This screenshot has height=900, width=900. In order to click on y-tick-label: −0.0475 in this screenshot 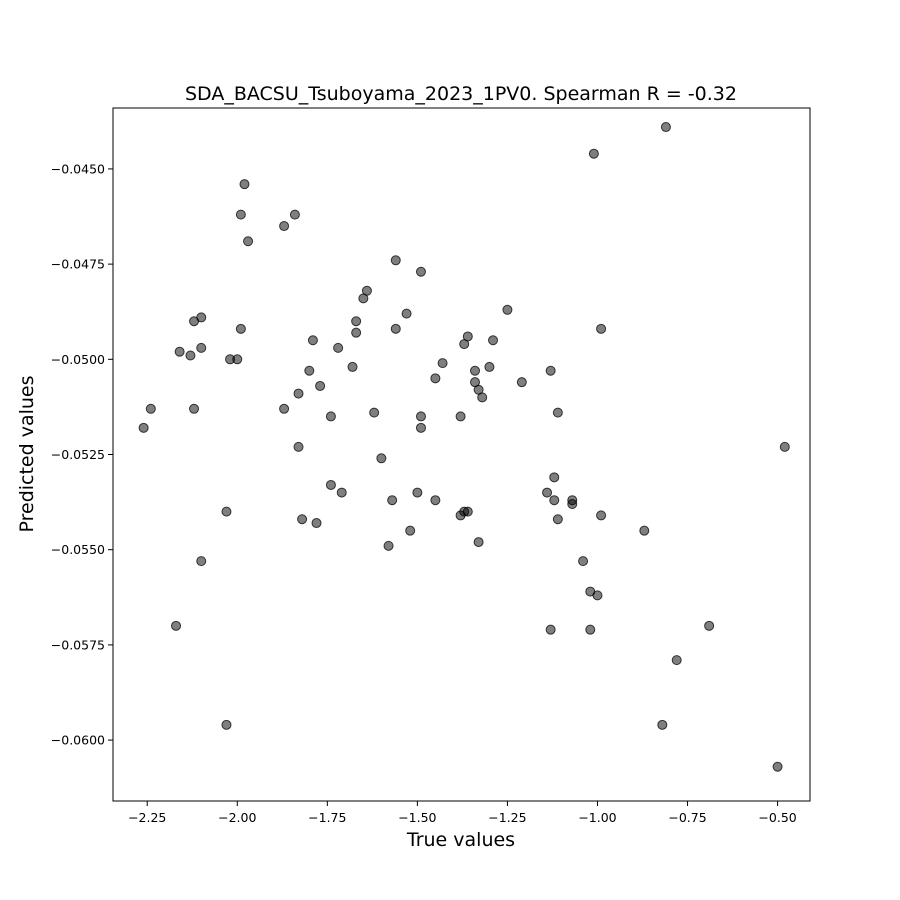, I will do `click(78, 264)`.